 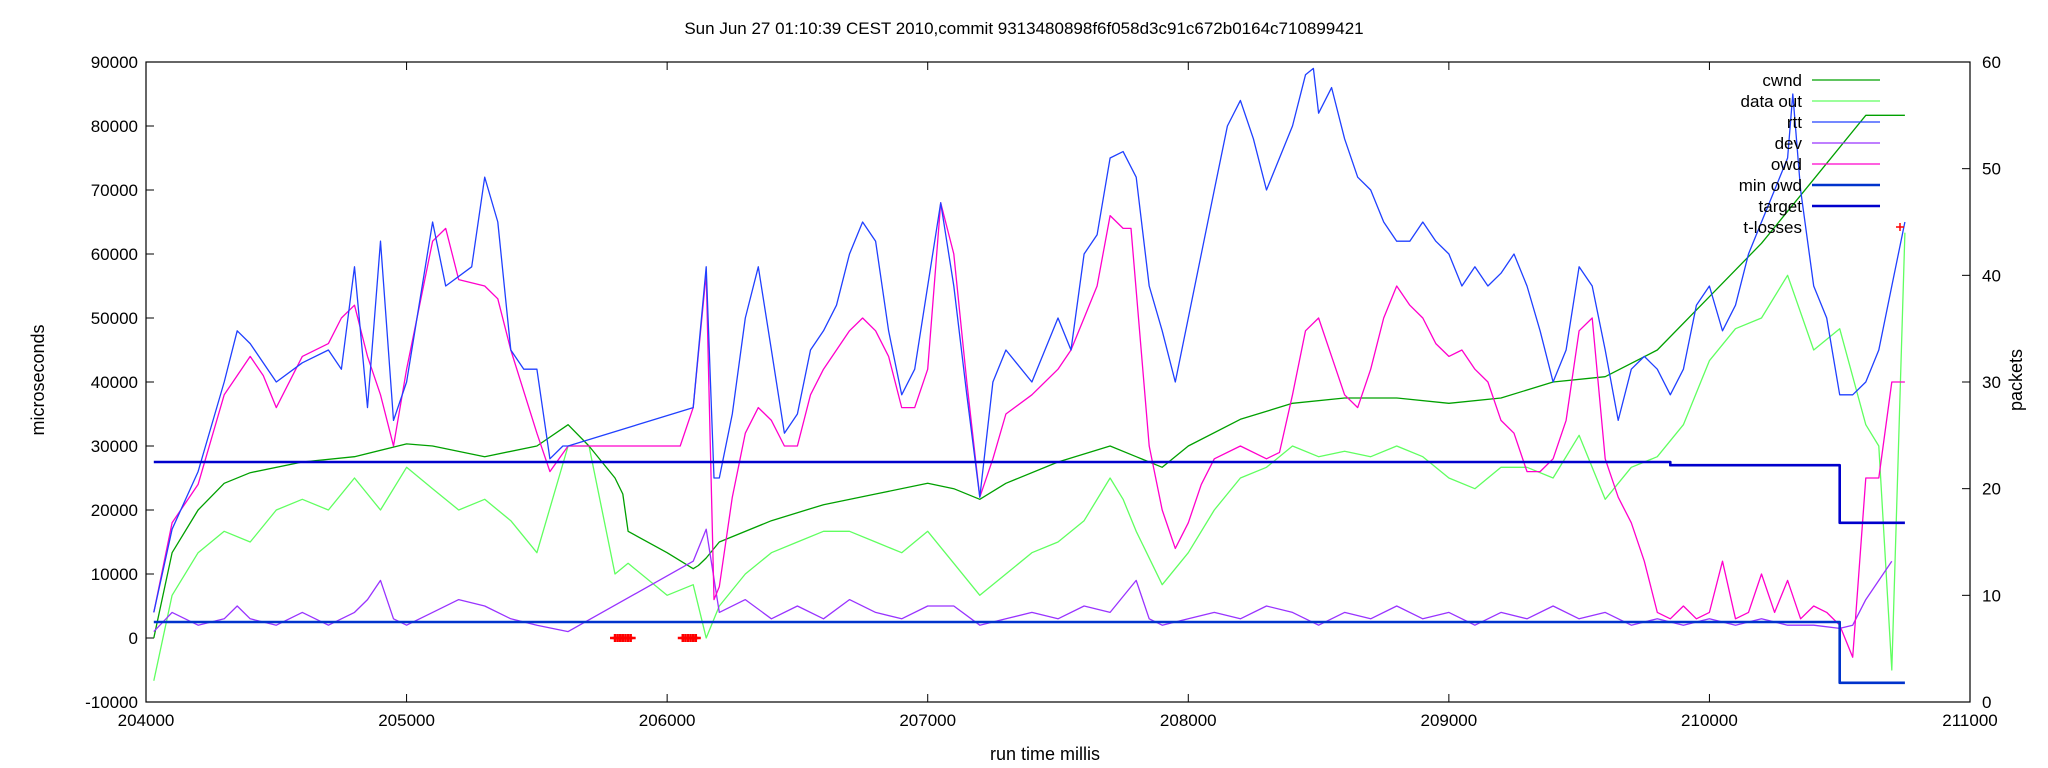 What do you see at coordinates (2016, 380) in the screenshot?
I see `y2-axis-label: packets` at bounding box center [2016, 380].